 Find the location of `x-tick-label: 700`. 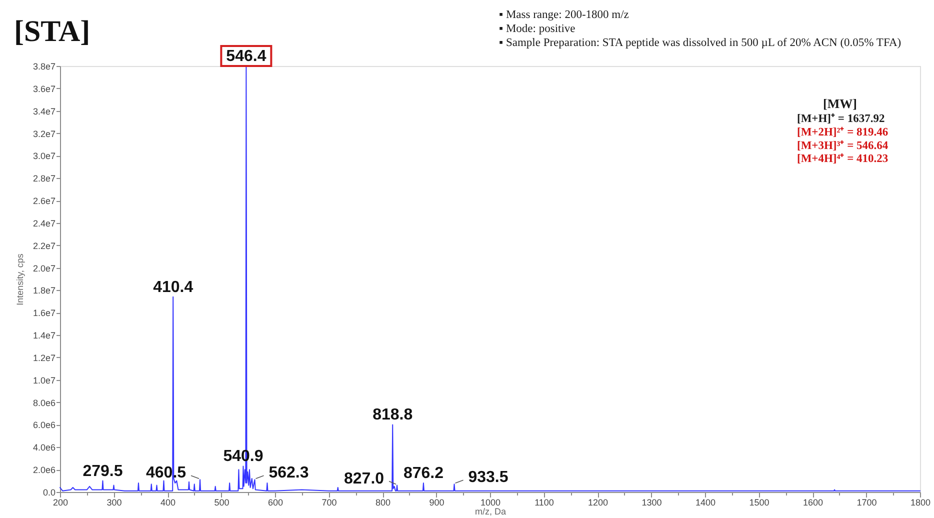

x-tick-label: 700 is located at coordinates (329, 503).